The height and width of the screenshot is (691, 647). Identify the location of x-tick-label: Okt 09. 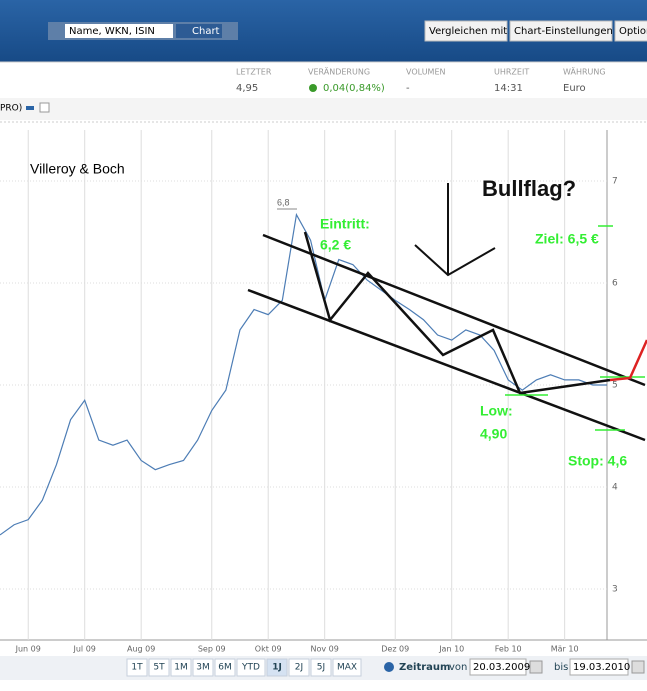
(268, 649).